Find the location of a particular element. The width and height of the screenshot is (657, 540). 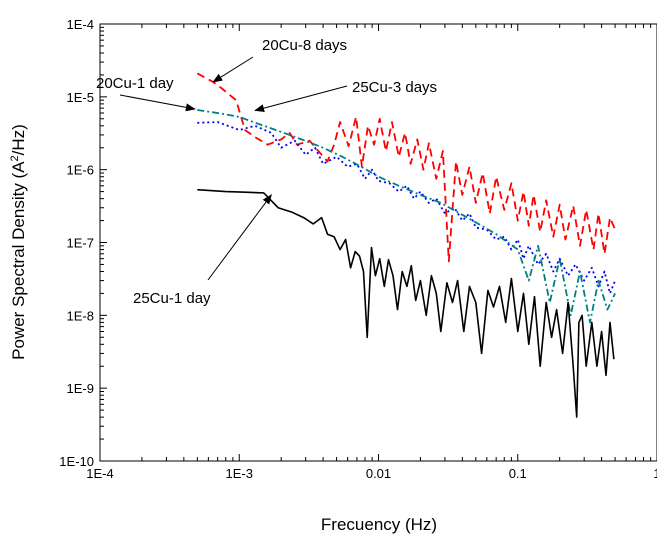

annotation-20cu-8-days: 20Cu-8 days is located at coordinates (304, 45).